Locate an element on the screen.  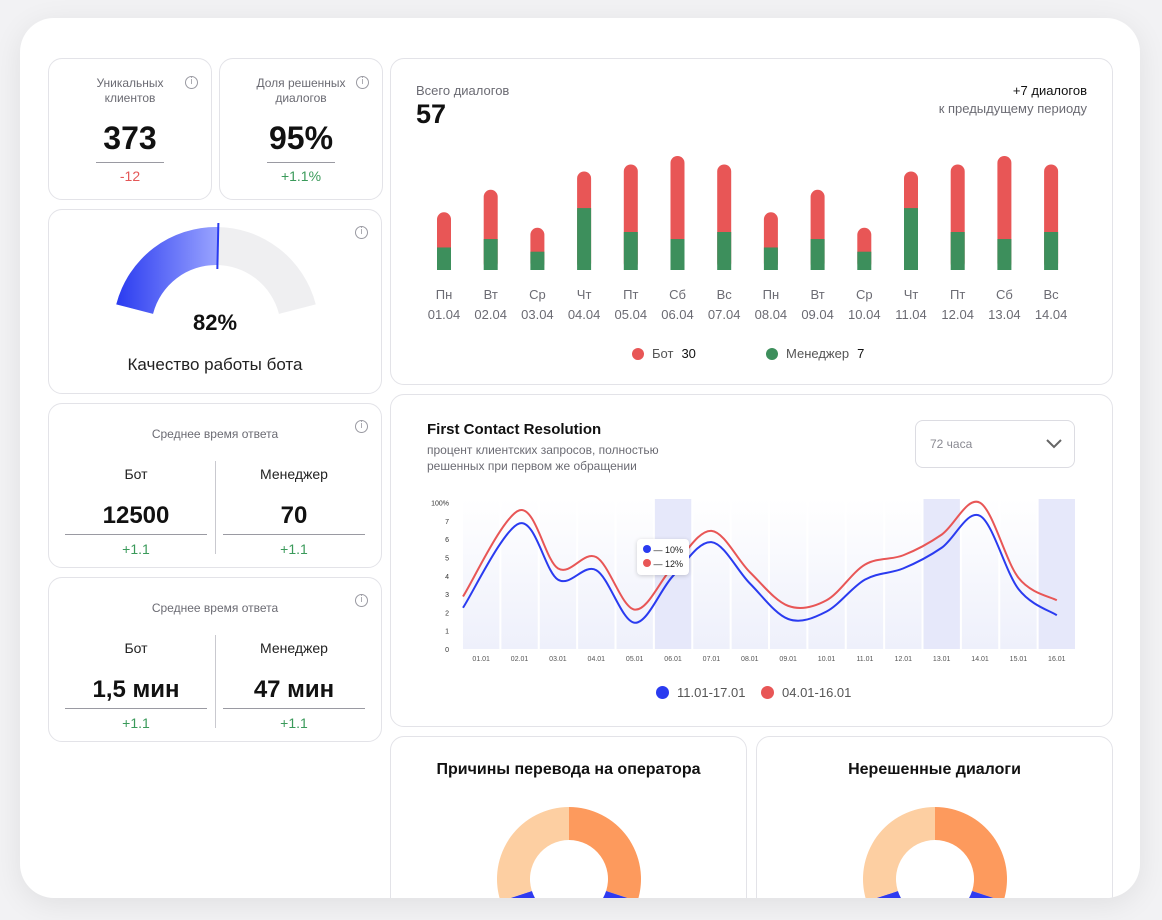
legend-manager: Менеджер 7 is located at coordinates (815, 353).